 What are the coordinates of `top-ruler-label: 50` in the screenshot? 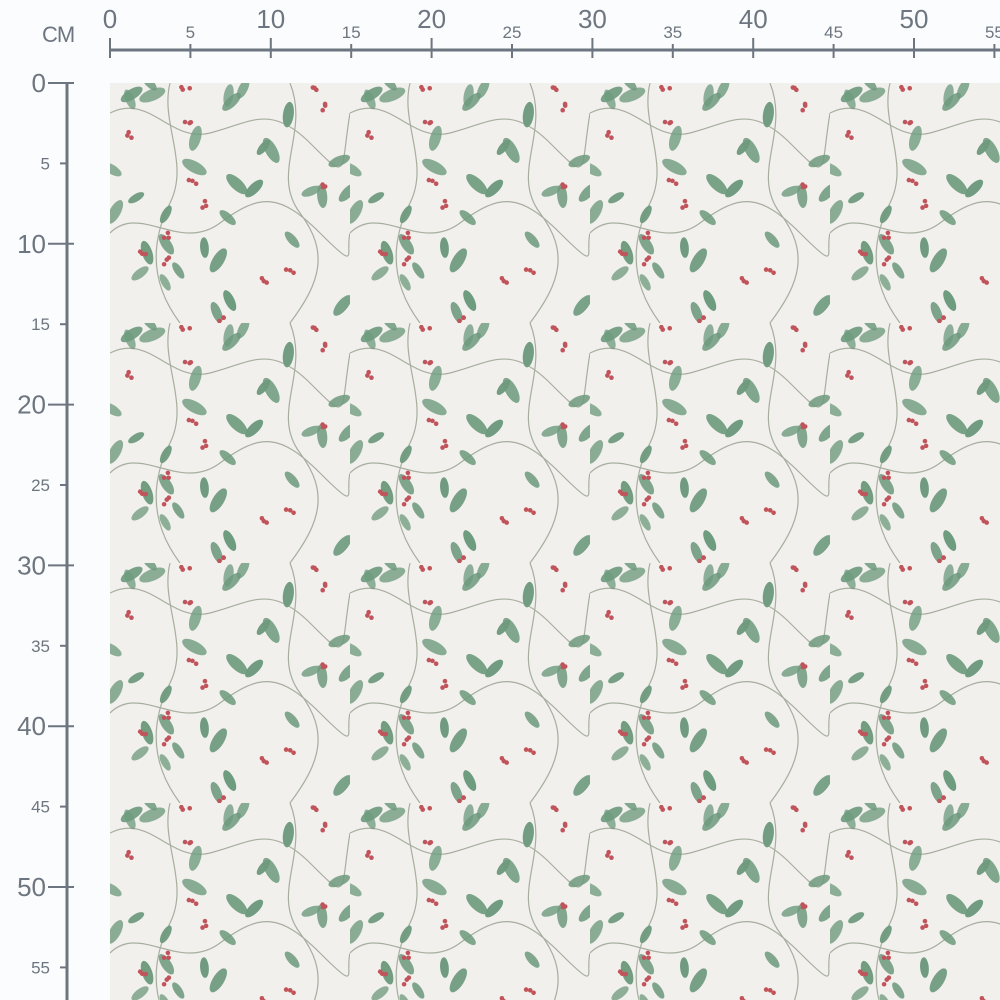 It's located at (914, 19).